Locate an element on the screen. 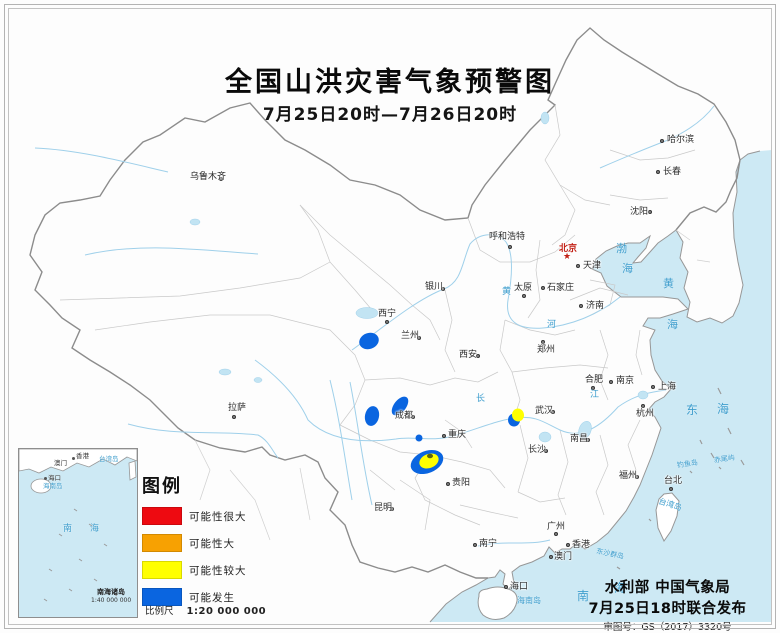  city-label: 南京 is located at coordinates (625, 381).